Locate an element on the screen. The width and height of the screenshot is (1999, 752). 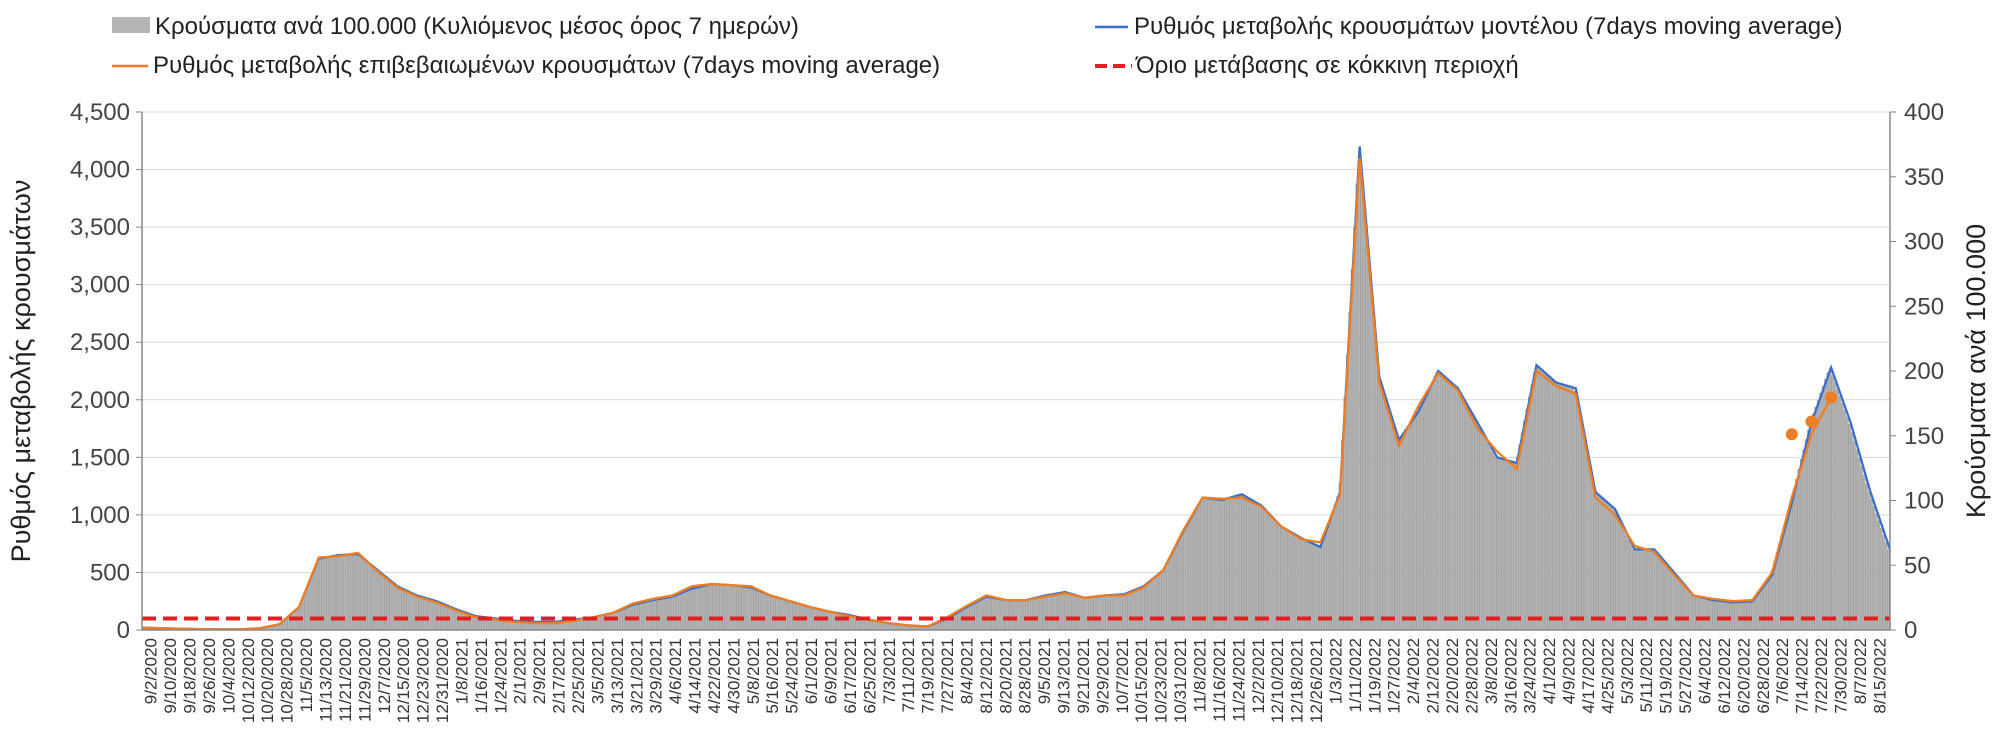
confirmed-point is located at coordinates (1791, 434).